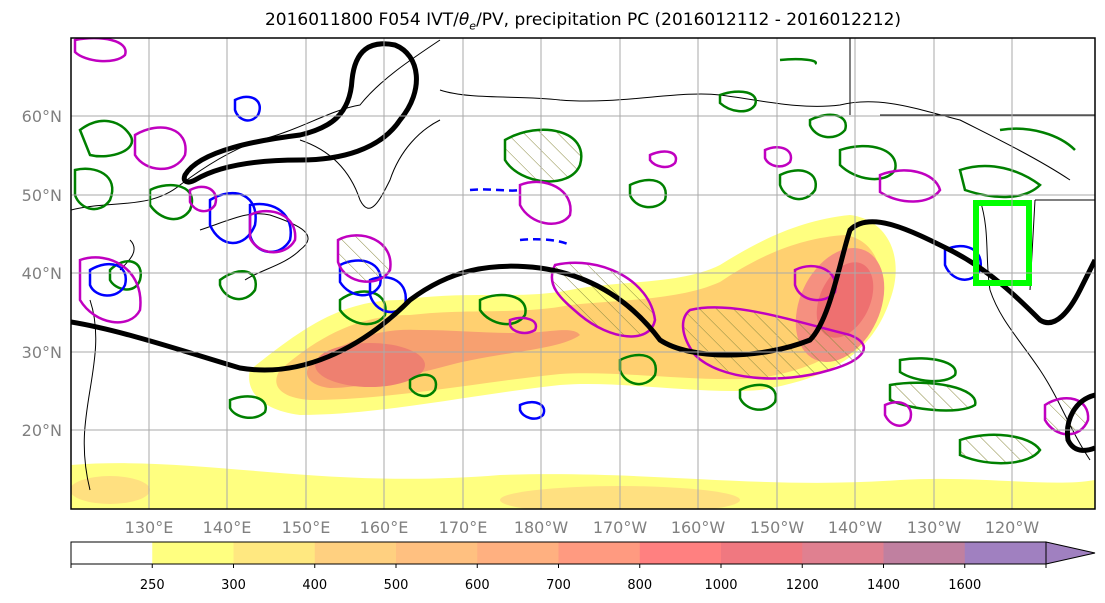 This screenshot has width=1105, height=603. I want to click on colorbar-tick-label: 1200, so click(802, 585).